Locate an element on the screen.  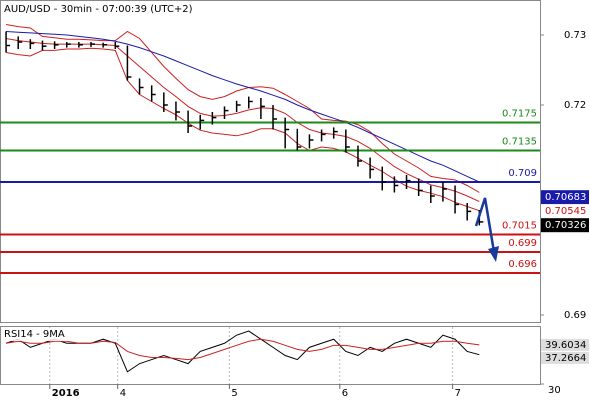
x-tick-label: 7 is located at coordinates (458, 393).